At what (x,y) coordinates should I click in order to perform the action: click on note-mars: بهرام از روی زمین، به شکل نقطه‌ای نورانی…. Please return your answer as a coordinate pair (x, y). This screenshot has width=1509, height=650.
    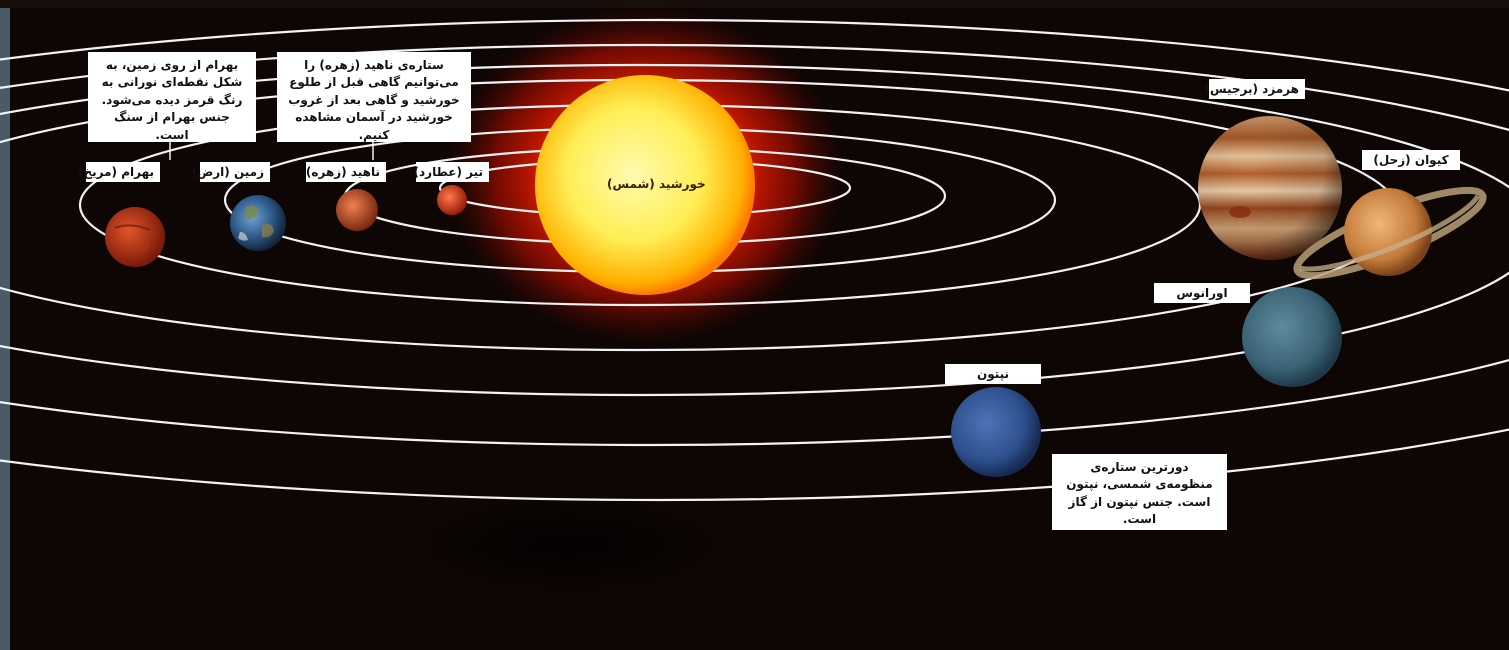
    Looking at the image, I should click on (172, 97).